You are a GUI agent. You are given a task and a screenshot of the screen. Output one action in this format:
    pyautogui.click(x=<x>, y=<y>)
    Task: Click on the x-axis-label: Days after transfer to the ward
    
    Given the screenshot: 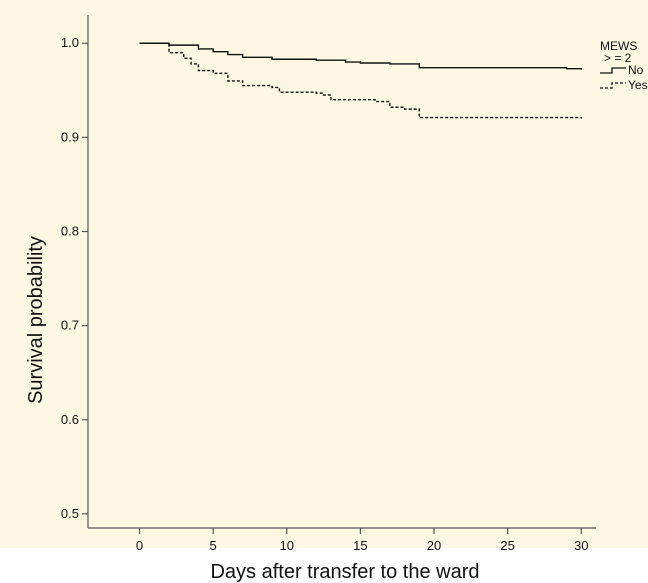 What is the action you would take?
    pyautogui.click(x=344, y=572)
    